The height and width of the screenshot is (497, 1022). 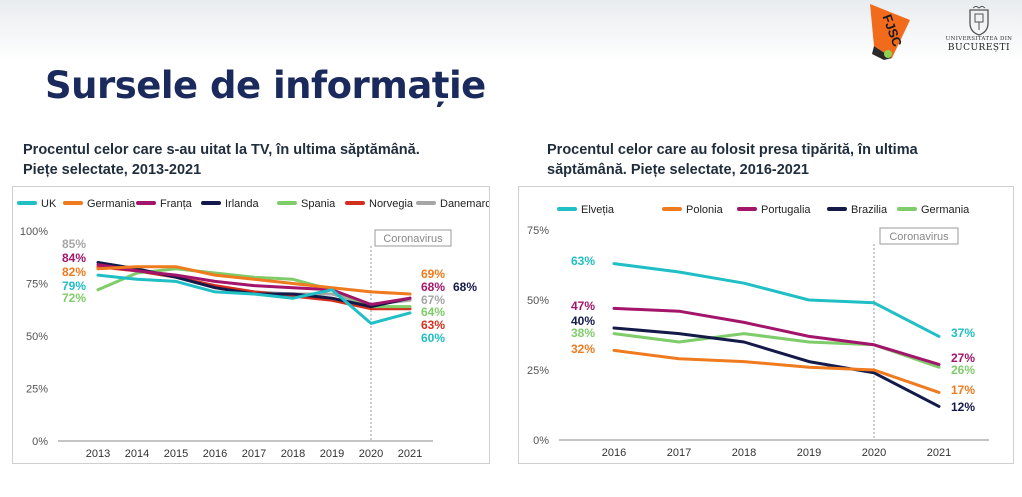 I want to click on tv-start-label: 84%, so click(x=74, y=258).